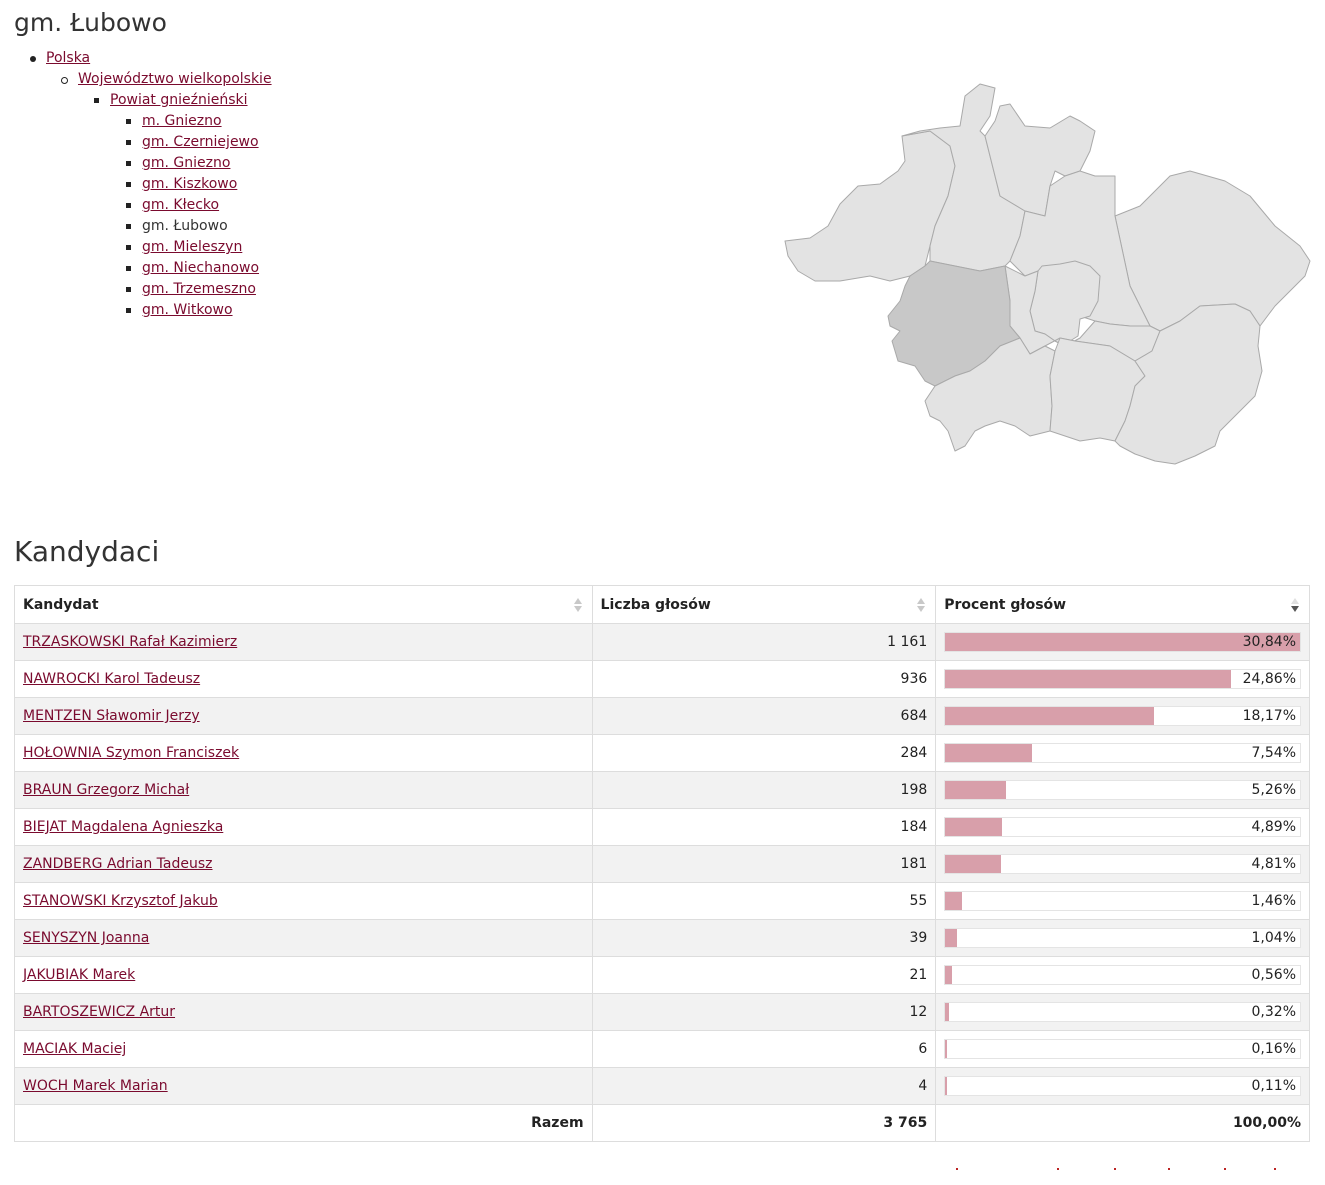 The image size is (1325, 1185). I want to click on cell-percent: 0,56%, so click(1122, 975).